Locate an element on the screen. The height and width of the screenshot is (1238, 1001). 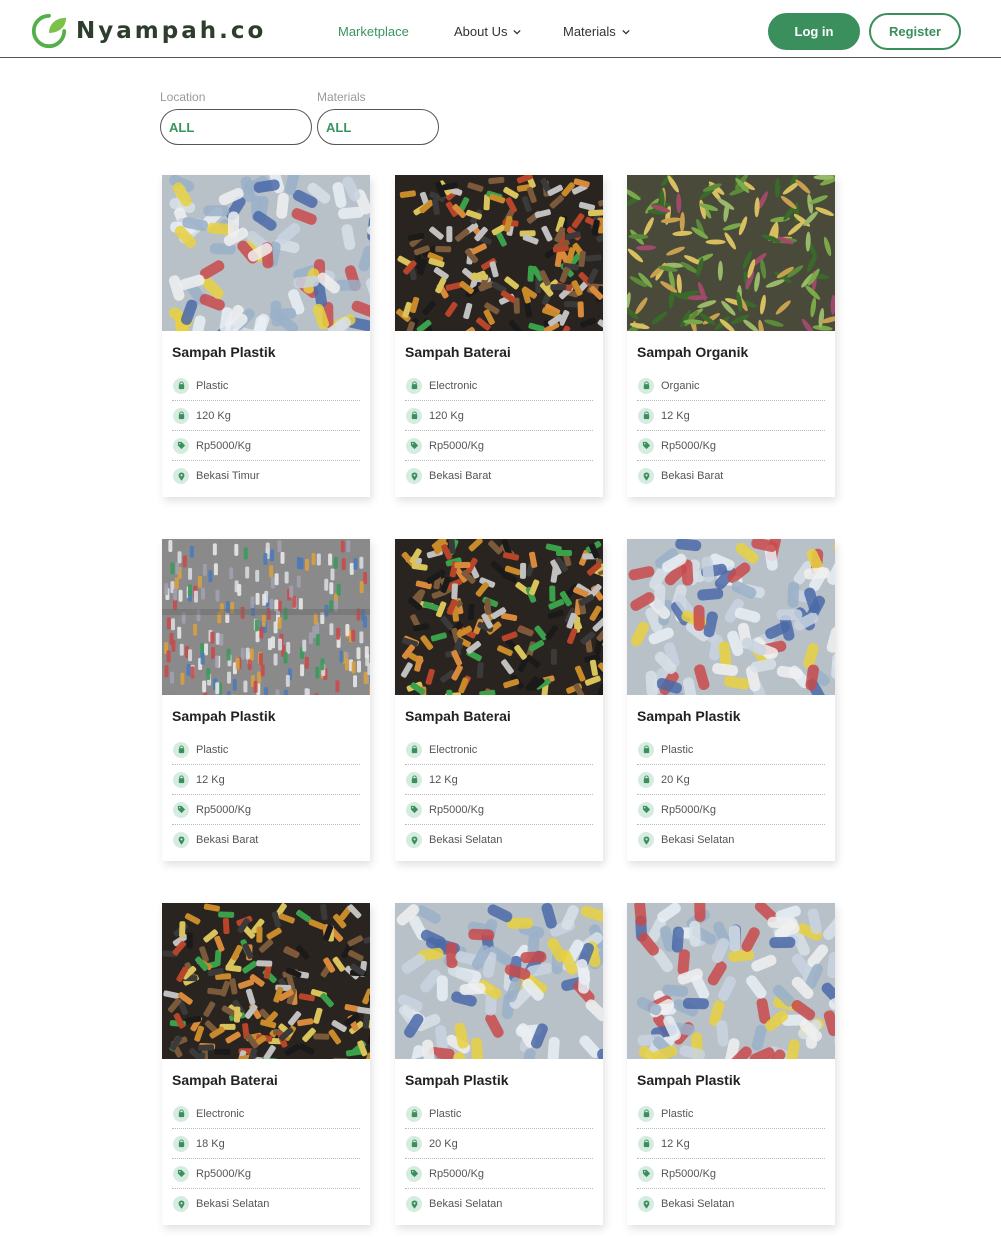
nav-marketplace-label: Marketplace is located at coordinates (373, 31).